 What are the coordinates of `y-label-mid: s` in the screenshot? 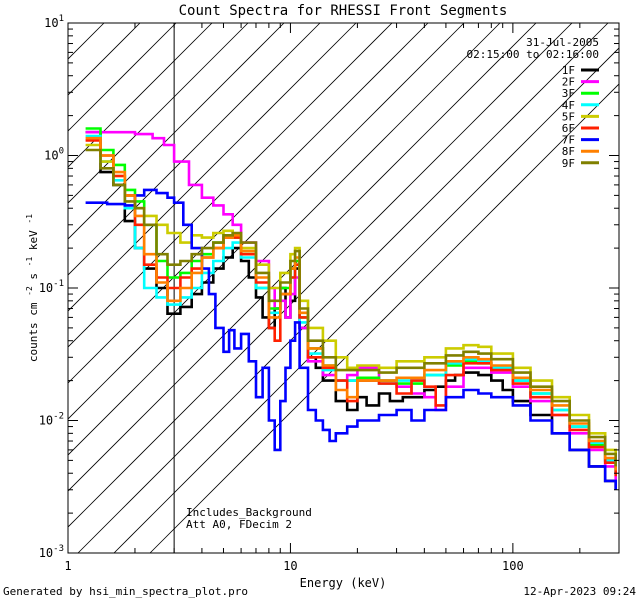 It's located at (33, 276).